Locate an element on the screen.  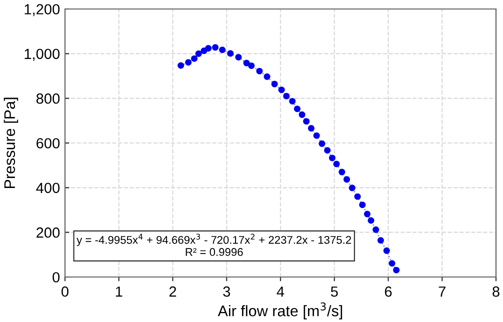
y-tick-label: 400 is located at coordinates (48, 188).